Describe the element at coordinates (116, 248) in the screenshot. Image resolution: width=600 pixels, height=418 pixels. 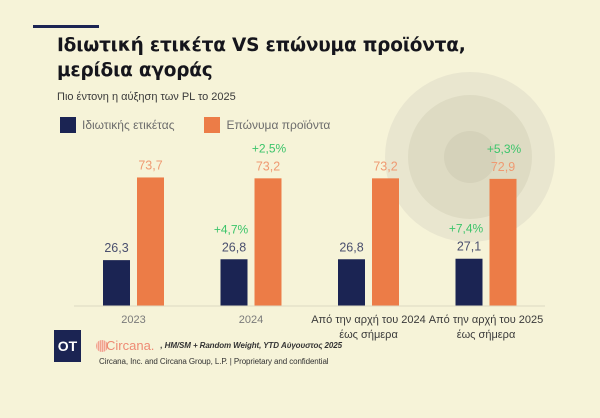
I see `value-label-private-label: 26,3` at that location.